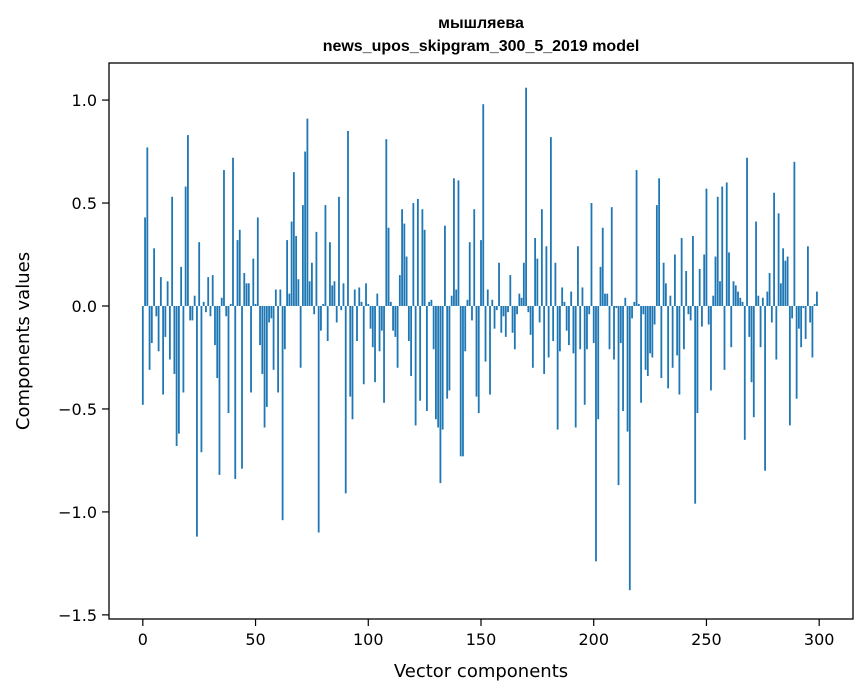  What do you see at coordinates (84, 203) in the screenshot?
I see `y-tick-label: 0.5` at bounding box center [84, 203].